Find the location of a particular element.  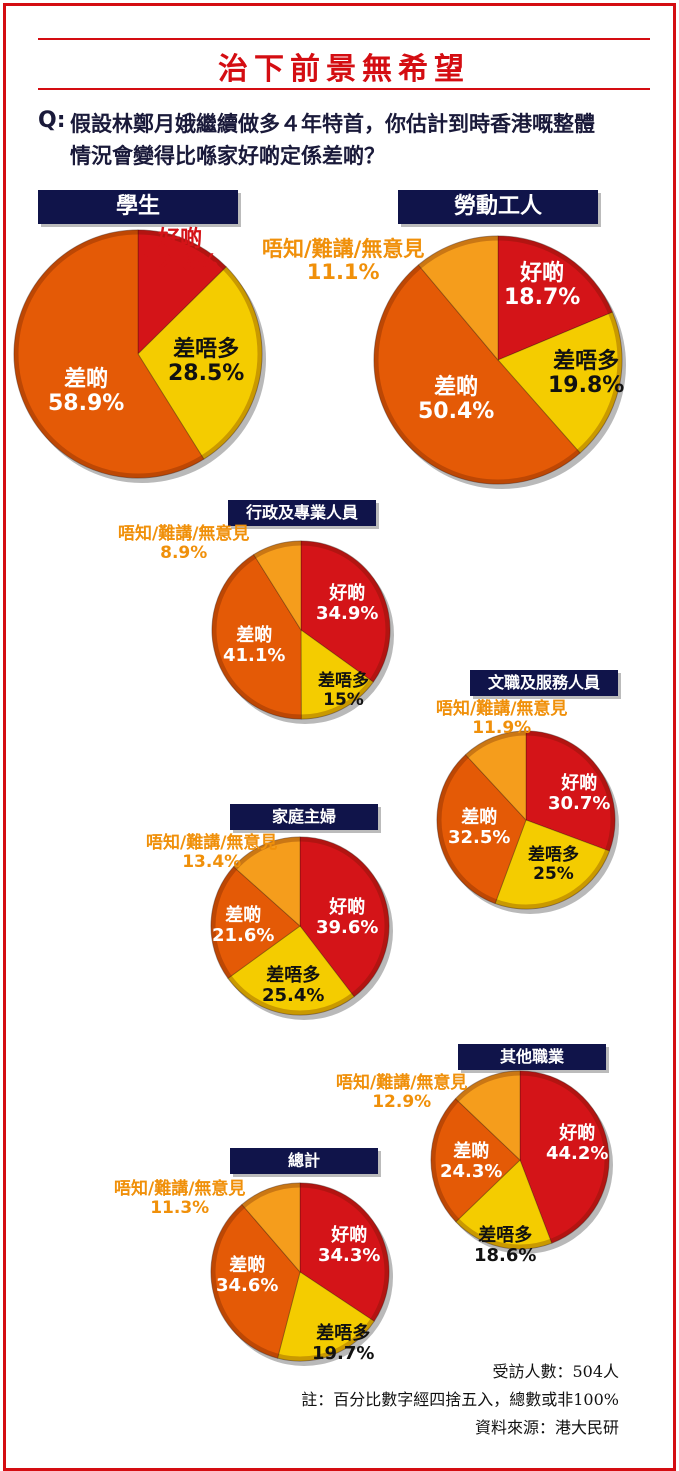

label-workers-bad: 差啲 50.4% is located at coordinates (456, 400).